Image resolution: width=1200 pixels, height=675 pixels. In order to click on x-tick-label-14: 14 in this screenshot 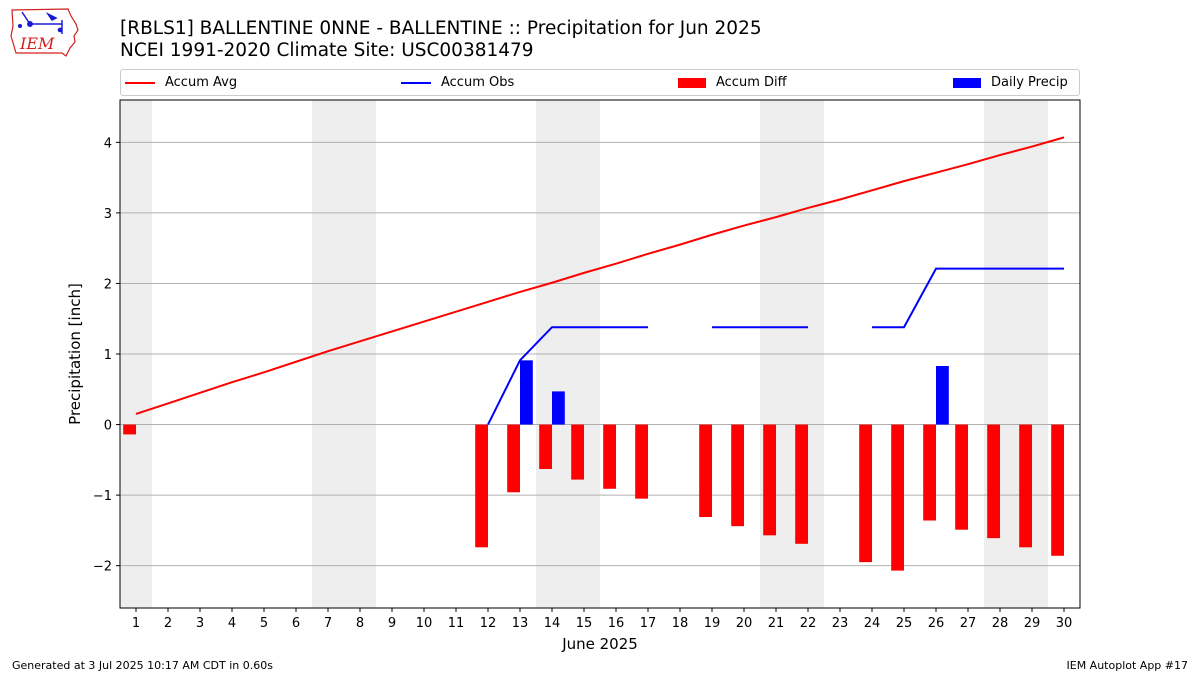, I will do `click(552, 623)`.